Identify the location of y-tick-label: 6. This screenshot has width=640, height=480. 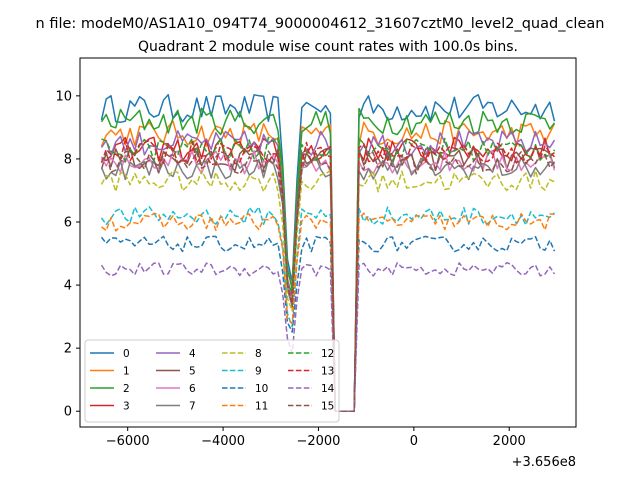
(68, 223).